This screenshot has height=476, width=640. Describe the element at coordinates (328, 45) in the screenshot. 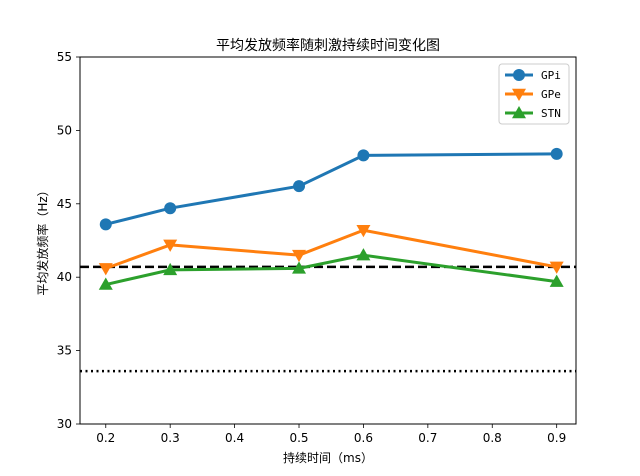

I see `chart-title: 平均发放频率随刺激持续时间变化图` at that location.